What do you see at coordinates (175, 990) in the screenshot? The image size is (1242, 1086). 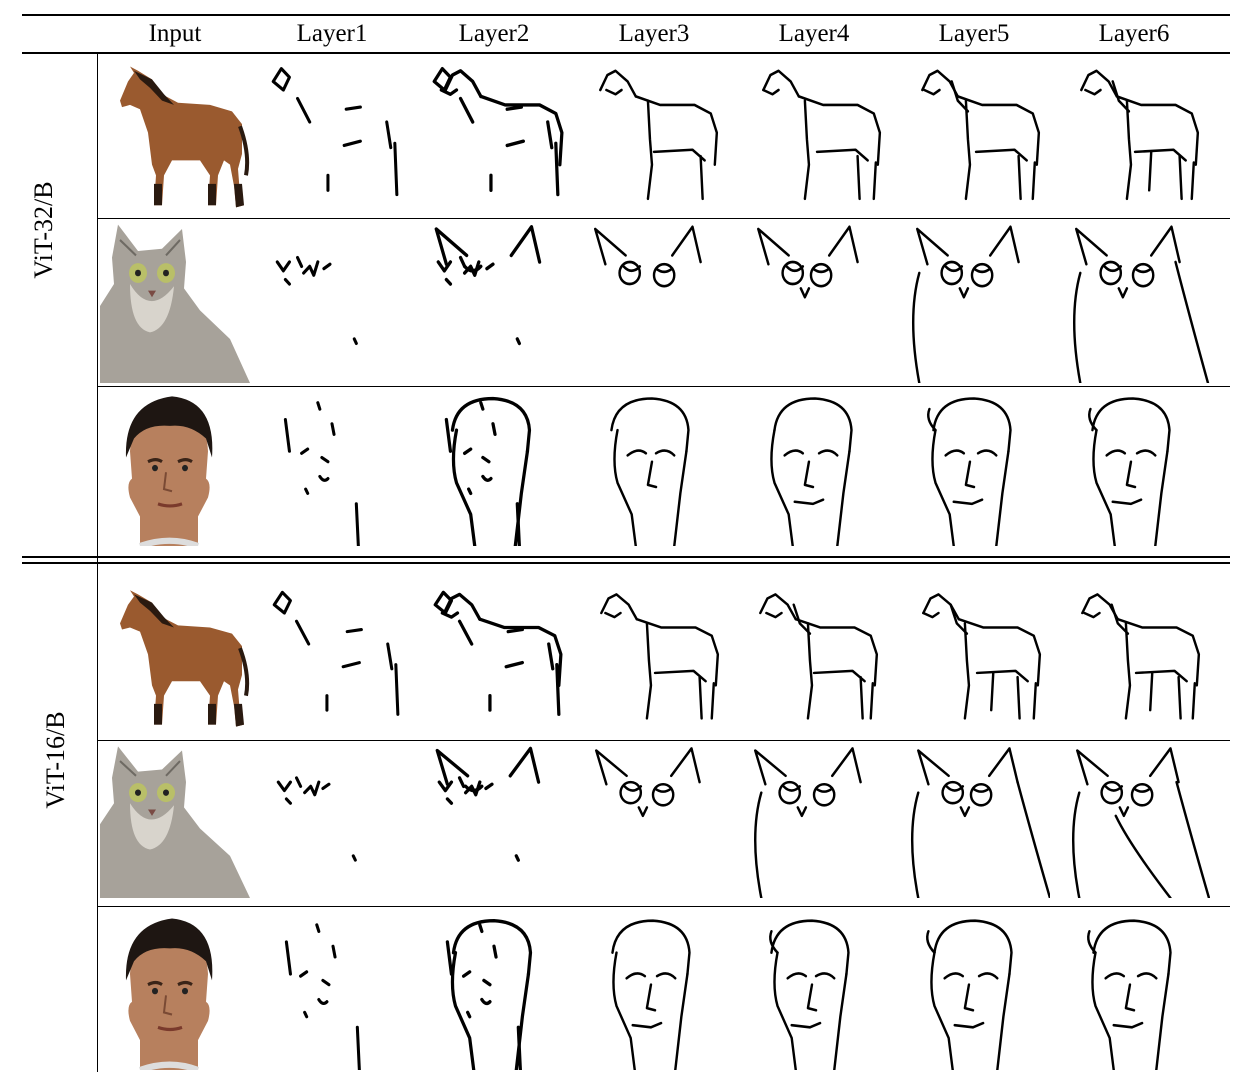 I see `input-photo-face` at bounding box center [175, 990].